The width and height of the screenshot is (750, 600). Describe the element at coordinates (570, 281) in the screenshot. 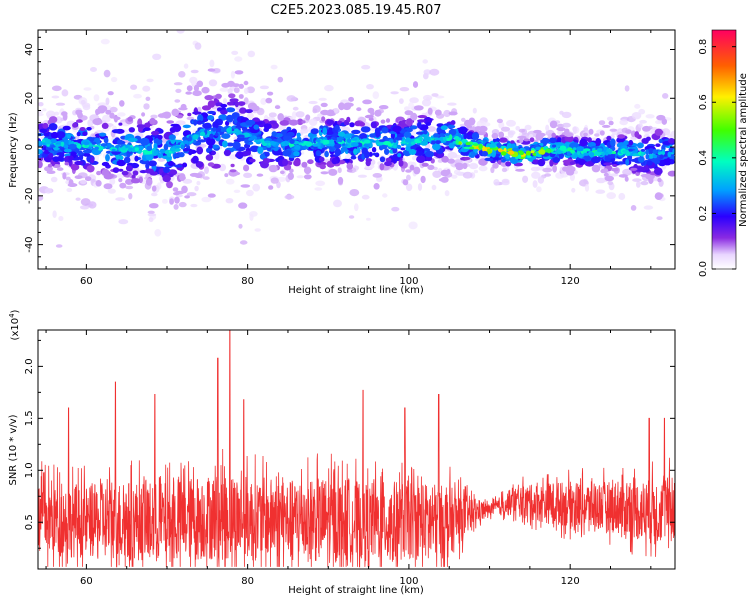

I see `spectrogram-x-tick-label: 120` at that location.